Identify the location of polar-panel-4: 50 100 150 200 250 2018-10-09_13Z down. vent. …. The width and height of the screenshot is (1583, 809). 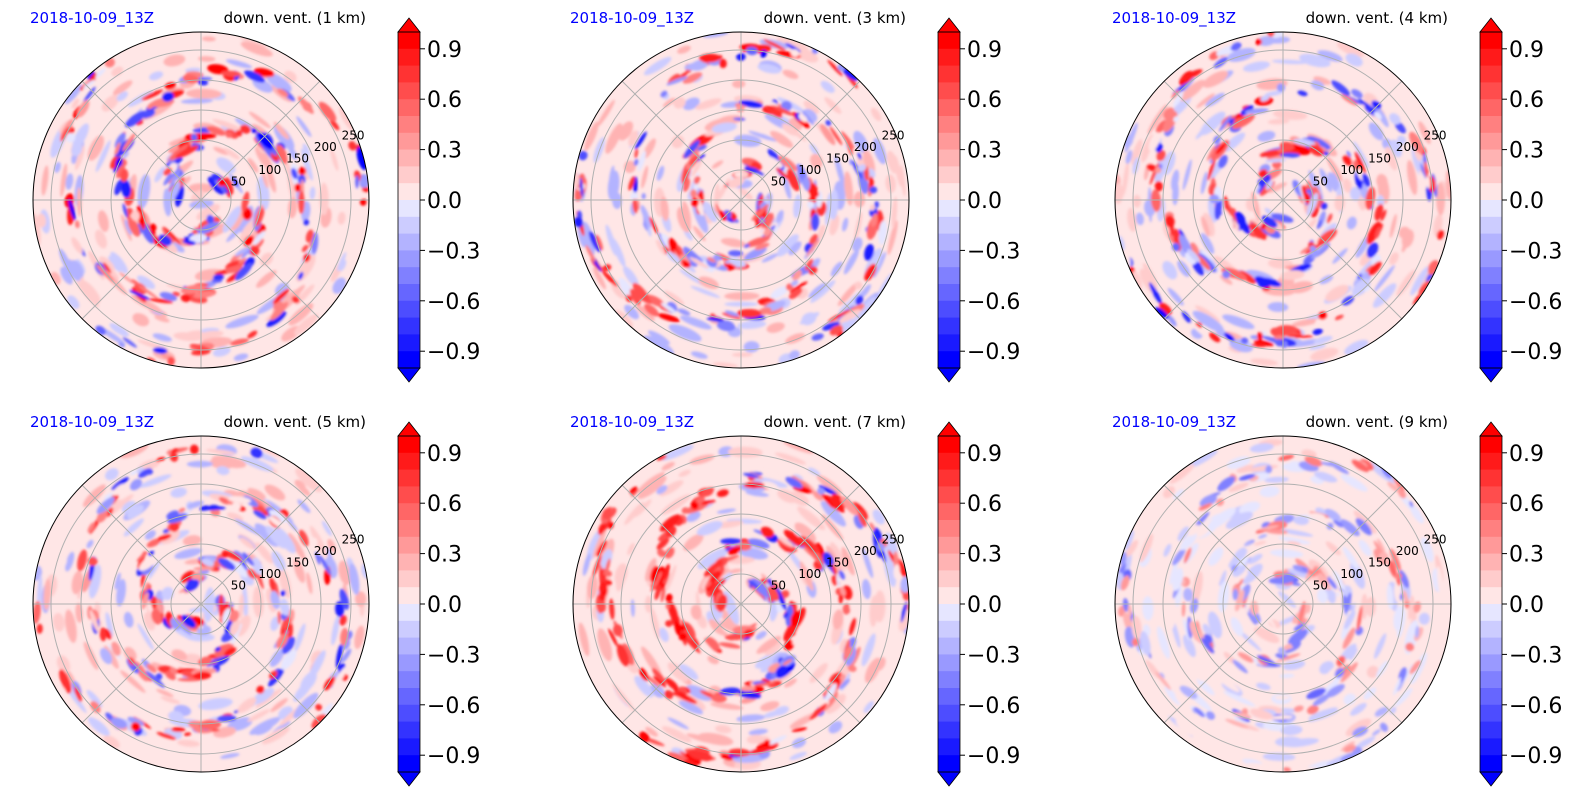
(200, 593).